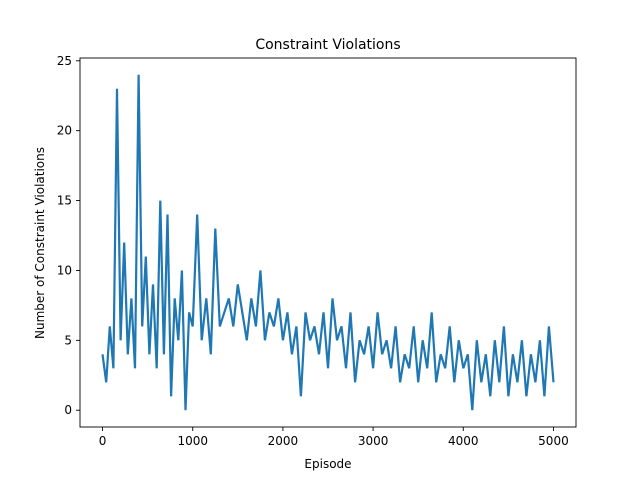 The image size is (640, 480). Describe the element at coordinates (40, 243) in the screenshot. I see `y-axis-label: Number of Constraint Violations` at that location.